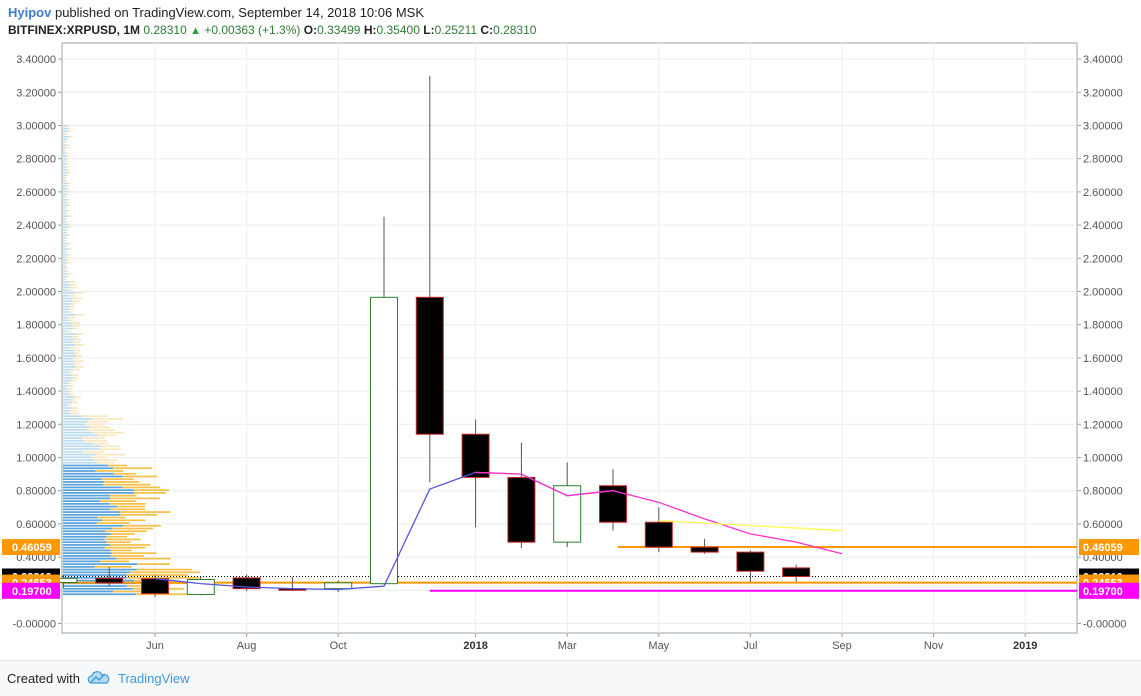 The width and height of the screenshot is (1141, 696). I want to click on x-tick-label: Mar, so click(567, 646).